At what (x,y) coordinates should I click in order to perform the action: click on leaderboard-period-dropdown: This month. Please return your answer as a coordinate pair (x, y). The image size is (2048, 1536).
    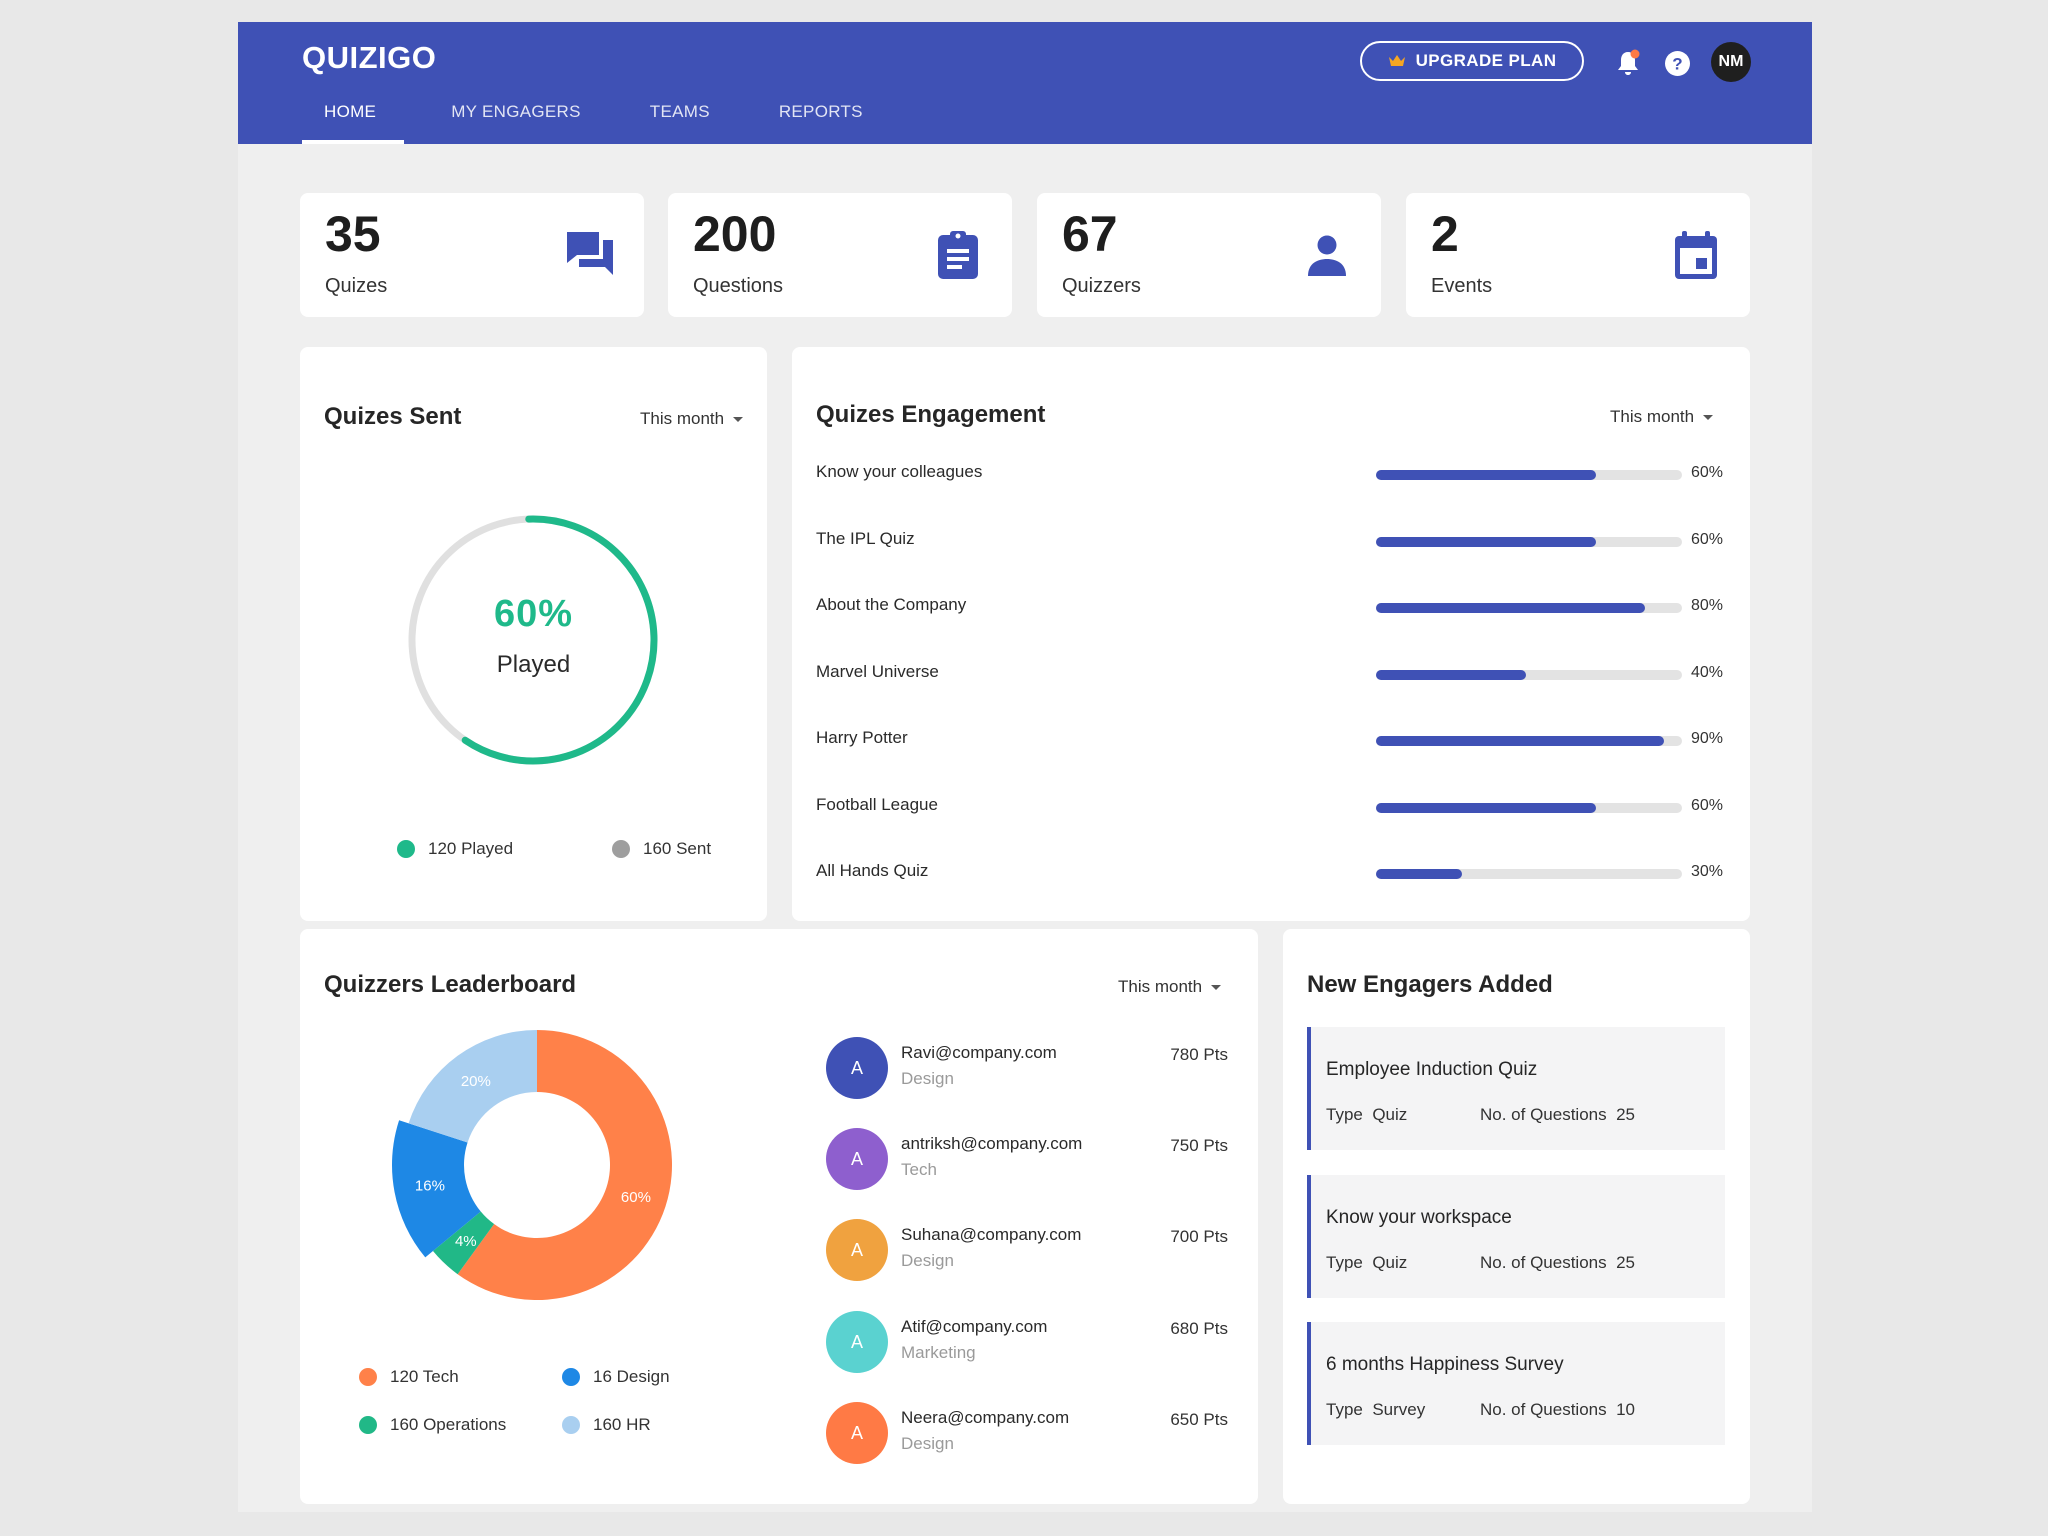
    Looking at the image, I should click on (1170, 987).